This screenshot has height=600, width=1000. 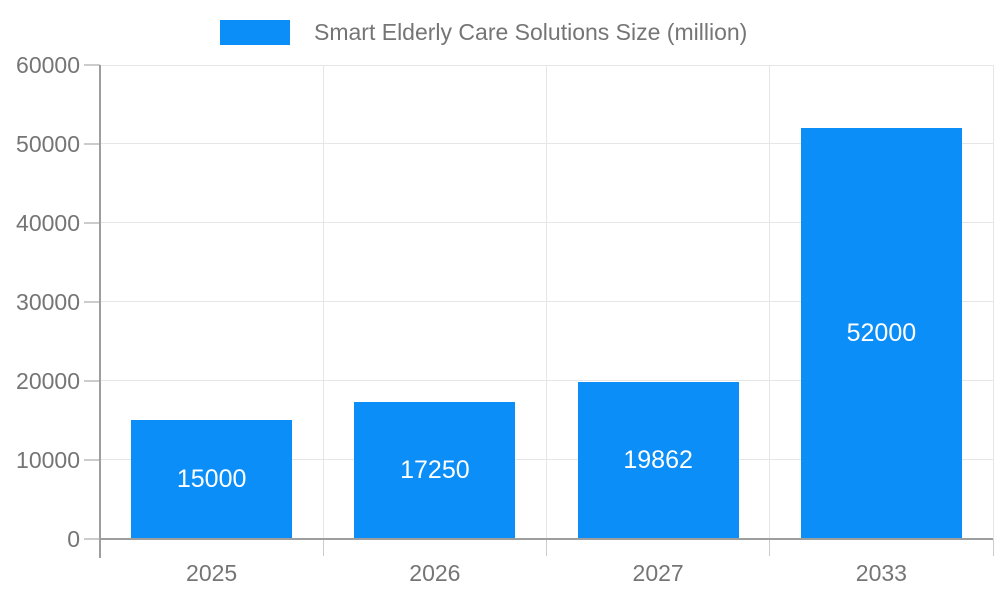 I want to click on y-axis-line, so click(x=100, y=311).